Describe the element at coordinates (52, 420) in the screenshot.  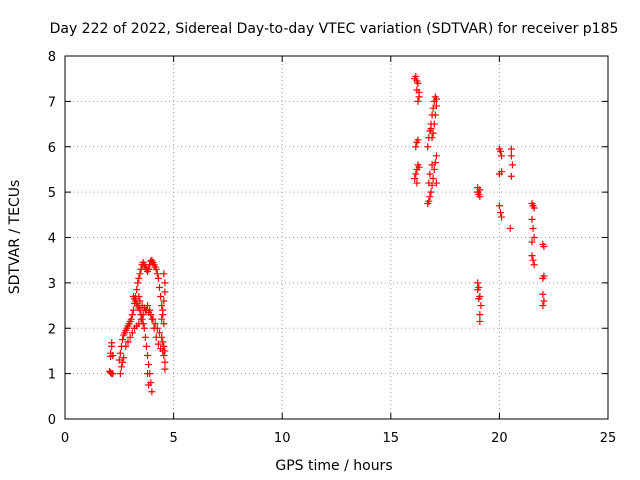
I see `y-tick-label: 0` at that location.